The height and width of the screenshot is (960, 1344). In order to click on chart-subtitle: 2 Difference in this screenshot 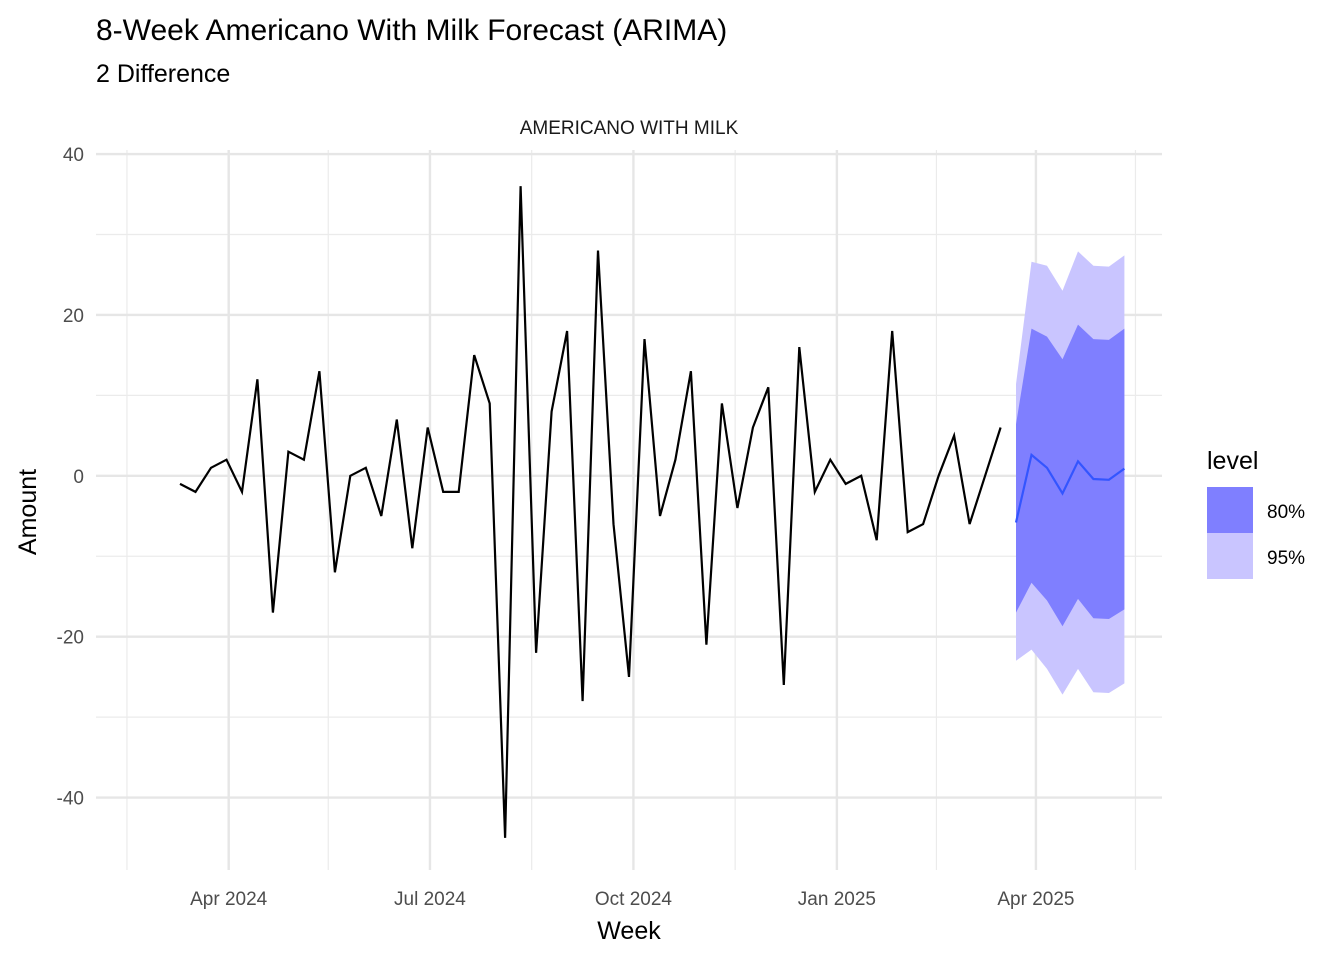, I will do `click(163, 74)`.